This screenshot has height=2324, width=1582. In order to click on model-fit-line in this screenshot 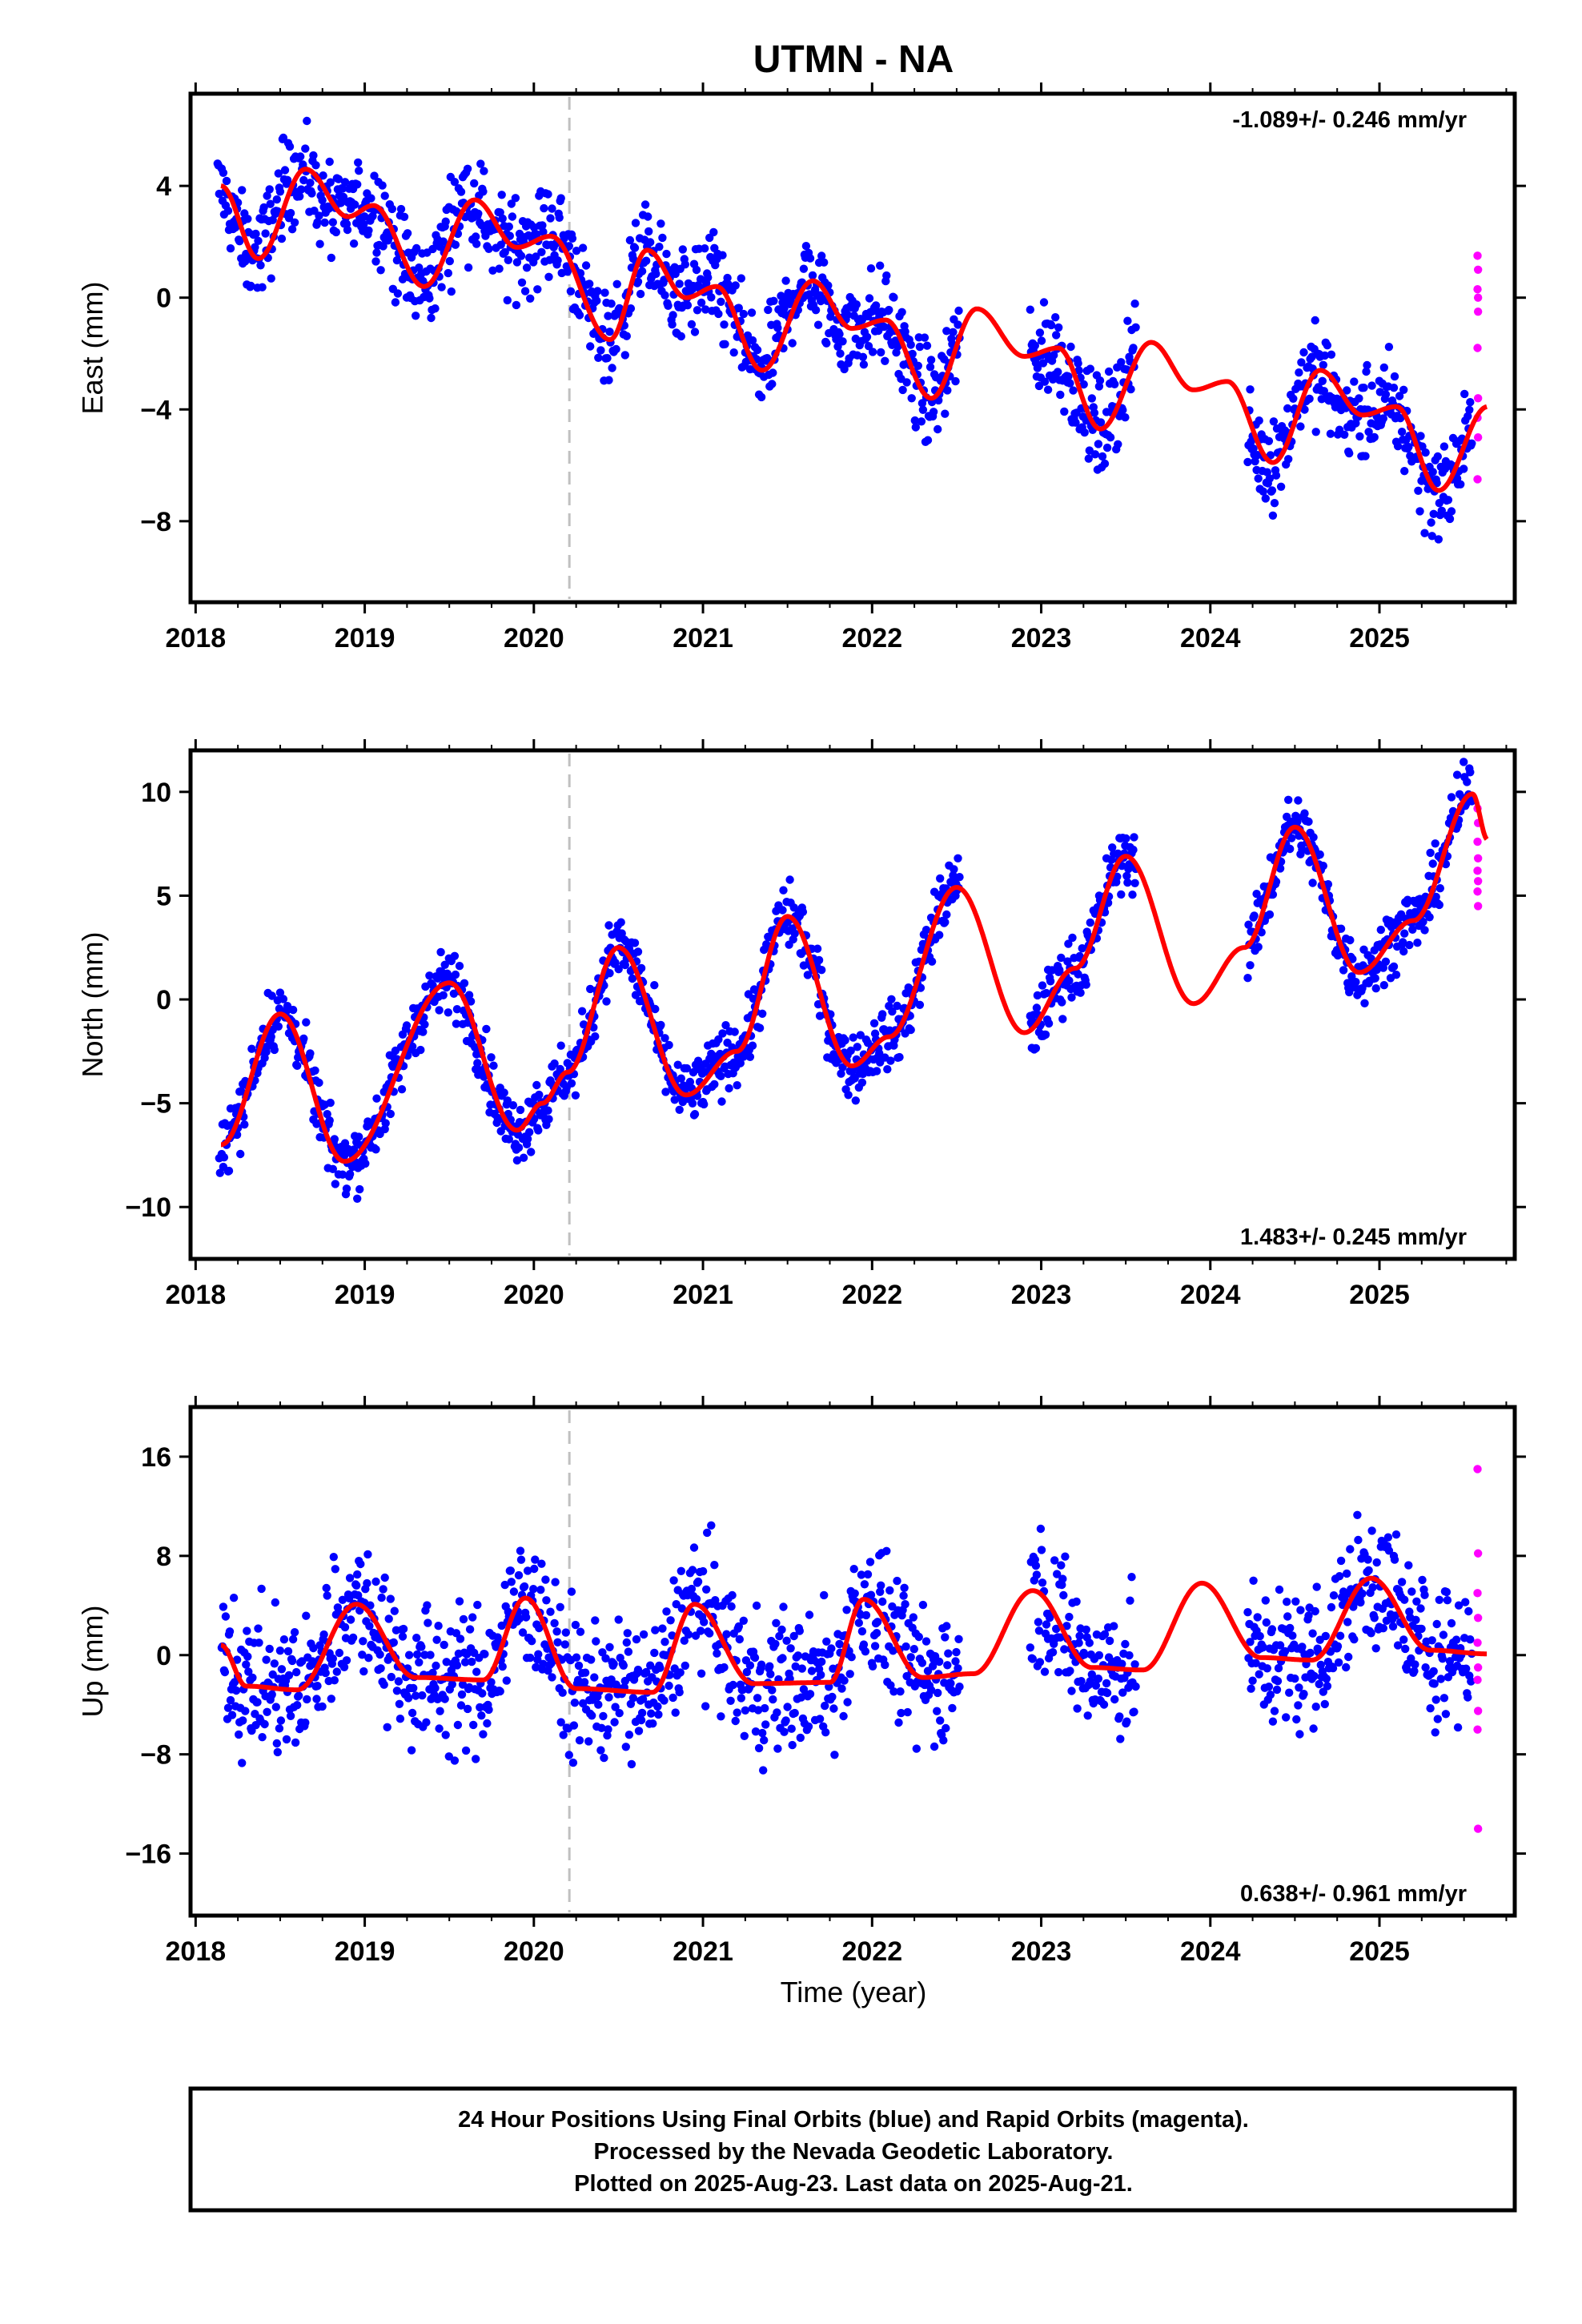, I will do `click(854, 330)`.